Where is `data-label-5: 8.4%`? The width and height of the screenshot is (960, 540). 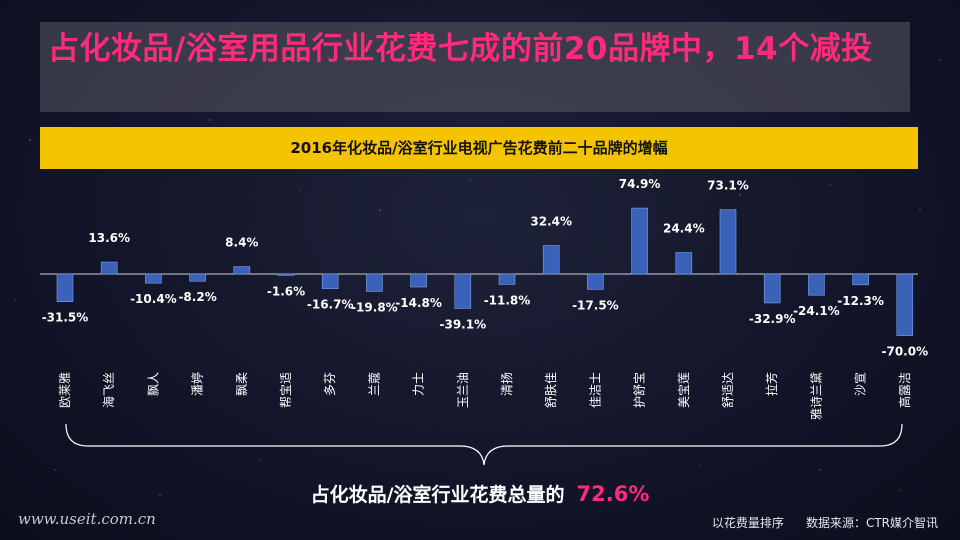 data-label-5: 8.4% is located at coordinates (241, 243).